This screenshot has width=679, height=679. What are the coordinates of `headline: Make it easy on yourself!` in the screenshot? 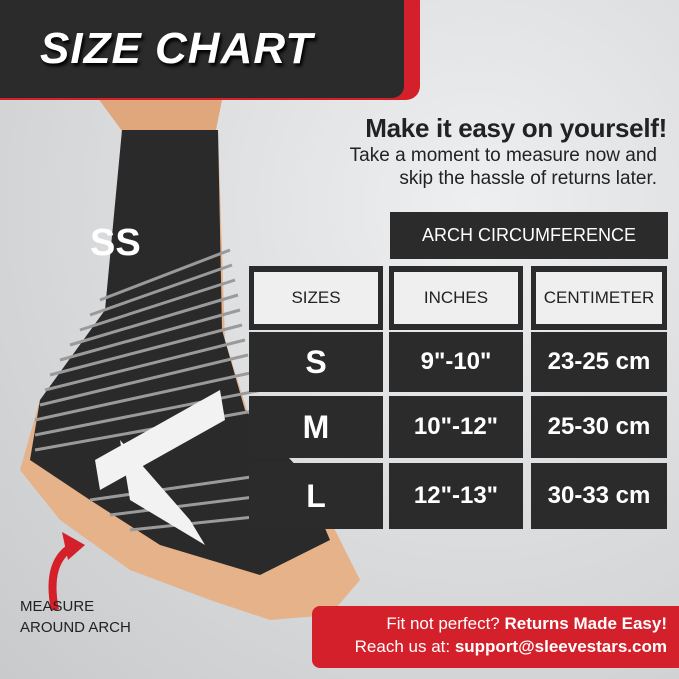 It's located at (516, 128).